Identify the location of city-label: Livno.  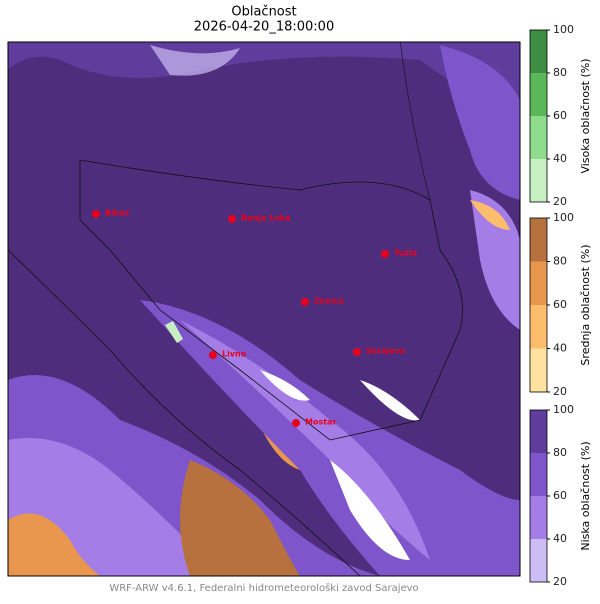
(234, 354).